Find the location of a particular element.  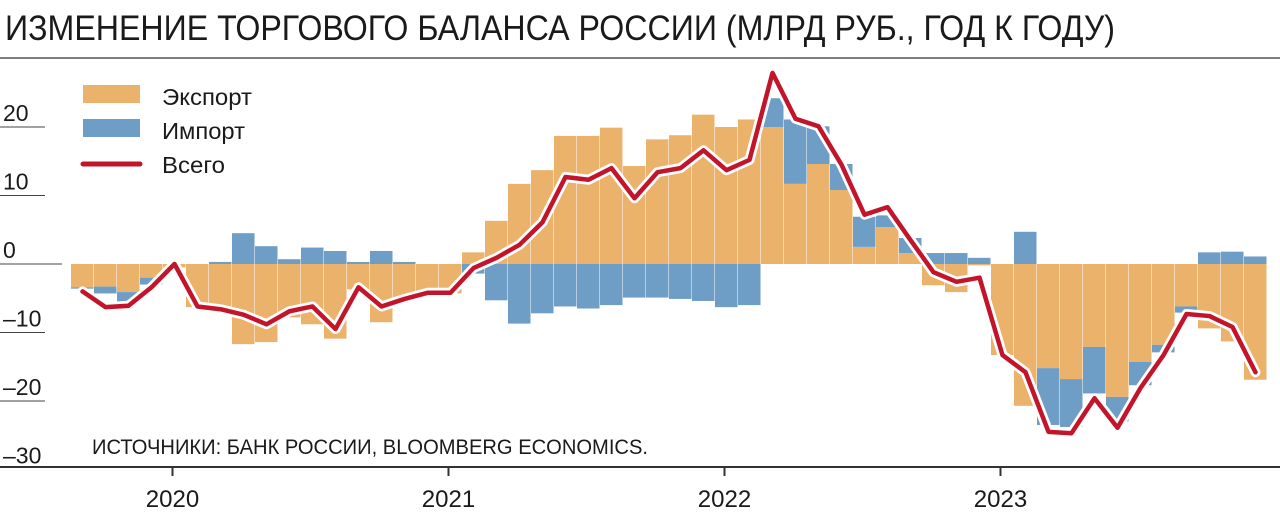

y-tick-label: 10 is located at coordinates (16, 182).